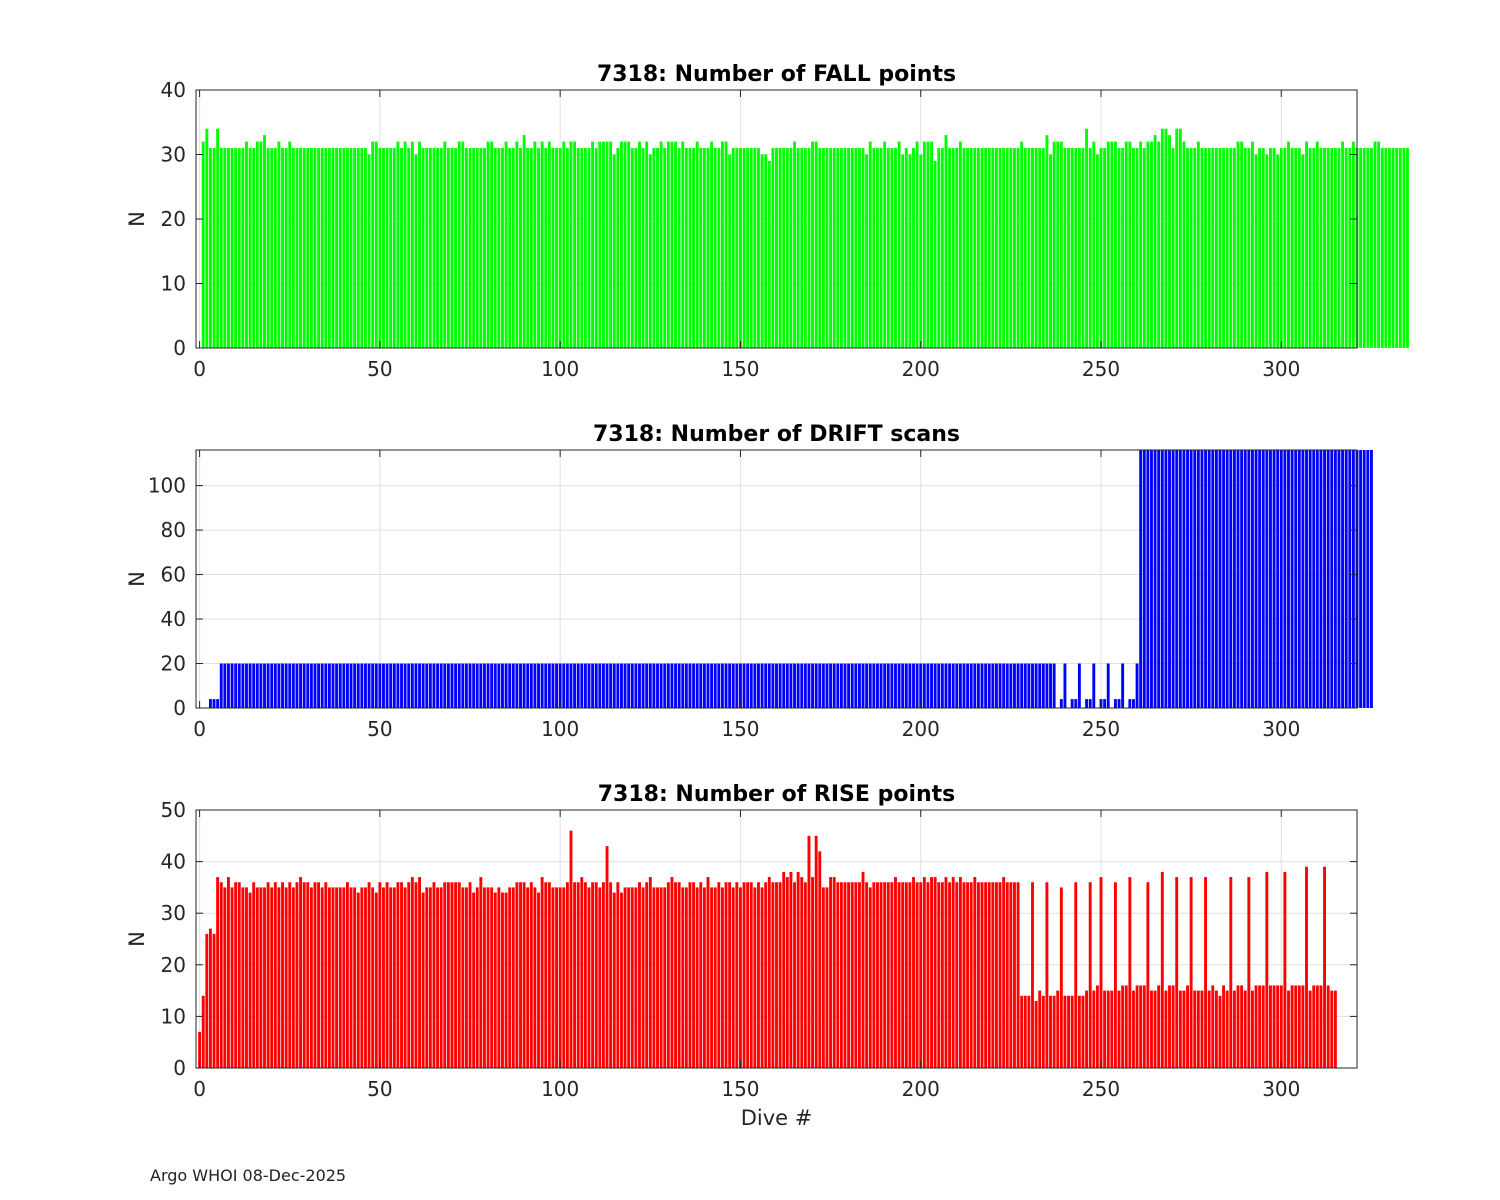 This screenshot has width=1500, height=1200. What do you see at coordinates (173, 219) in the screenshot?
I see `y-tick-label: 20` at bounding box center [173, 219].